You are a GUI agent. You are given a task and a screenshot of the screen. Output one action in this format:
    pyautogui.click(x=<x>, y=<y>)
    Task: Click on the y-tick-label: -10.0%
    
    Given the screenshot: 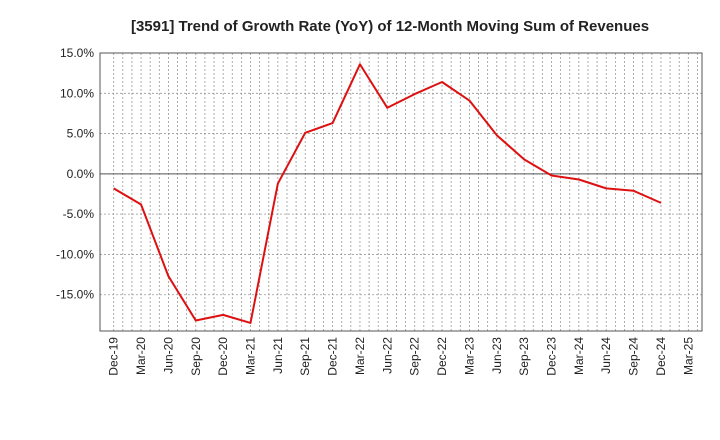 What is the action you would take?
    pyautogui.click(x=75, y=254)
    